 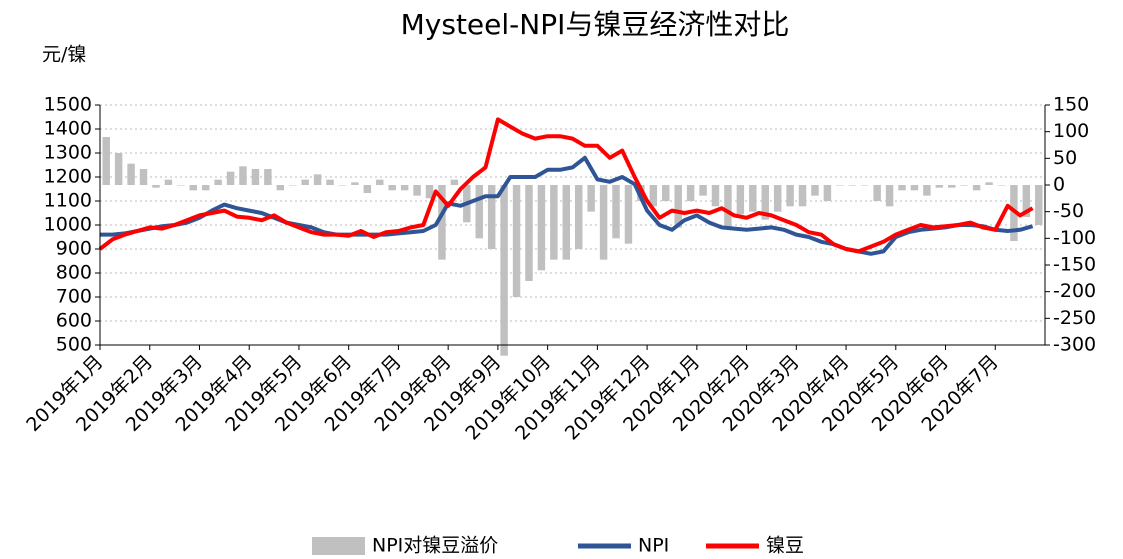 I want to click on legend-label: 镍豆, so click(x=785, y=546).